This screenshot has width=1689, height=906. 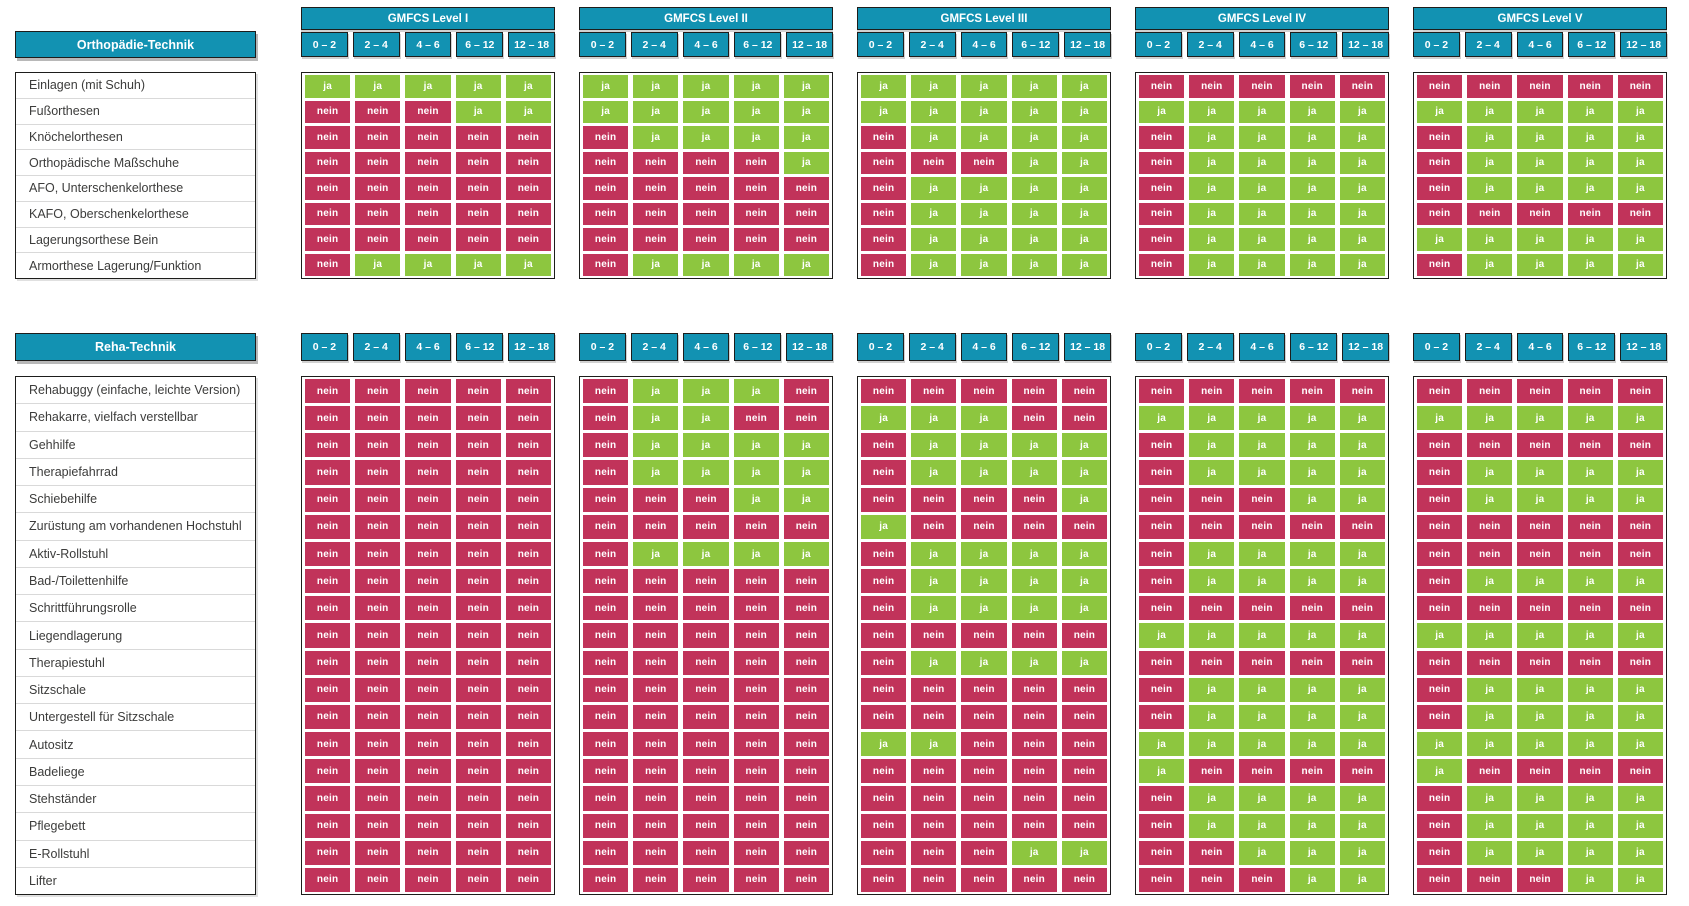 What do you see at coordinates (706, 418) in the screenshot?
I see `grid-row: nein ja ja nein nein` at bounding box center [706, 418].